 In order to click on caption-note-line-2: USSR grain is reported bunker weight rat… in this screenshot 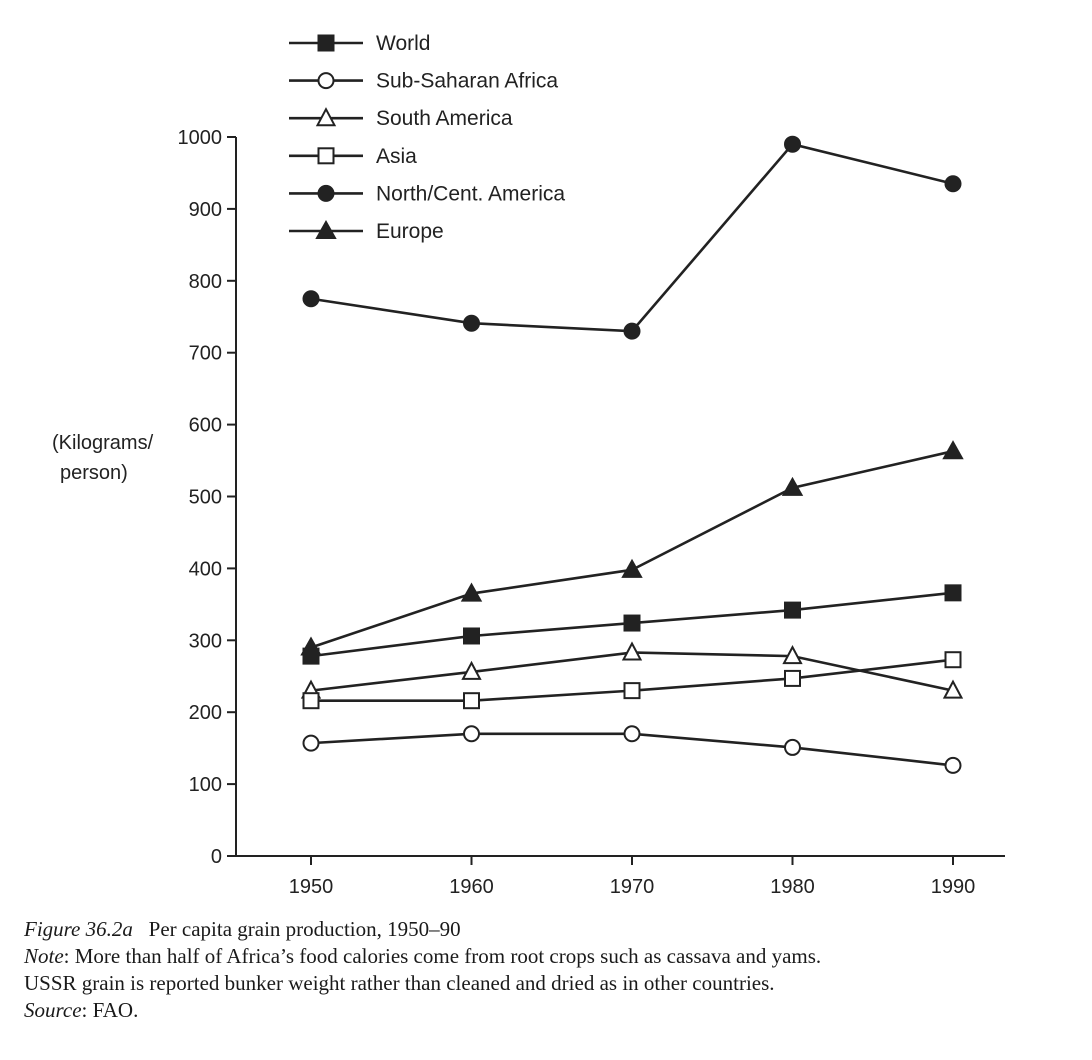, I will do `click(399, 983)`.